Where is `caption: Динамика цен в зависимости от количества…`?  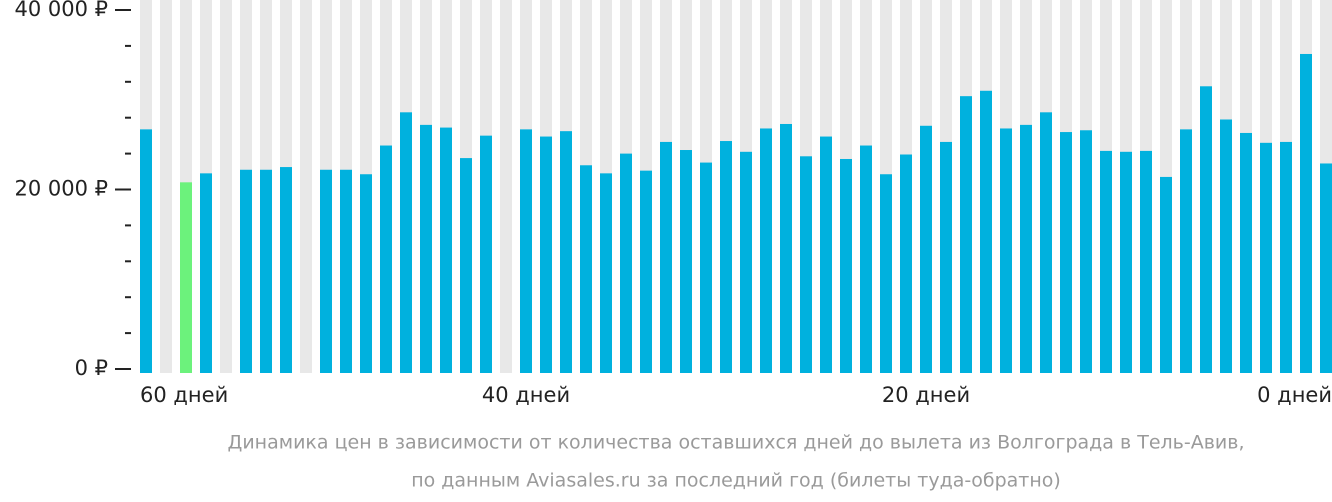
caption: Динамика цен в зависимости от количества… is located at coordinates (735, 443).